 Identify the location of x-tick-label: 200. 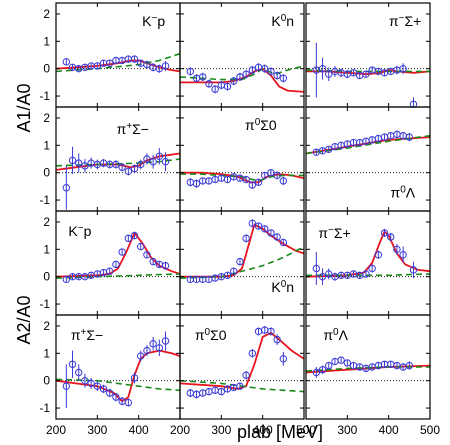
(56, 430).